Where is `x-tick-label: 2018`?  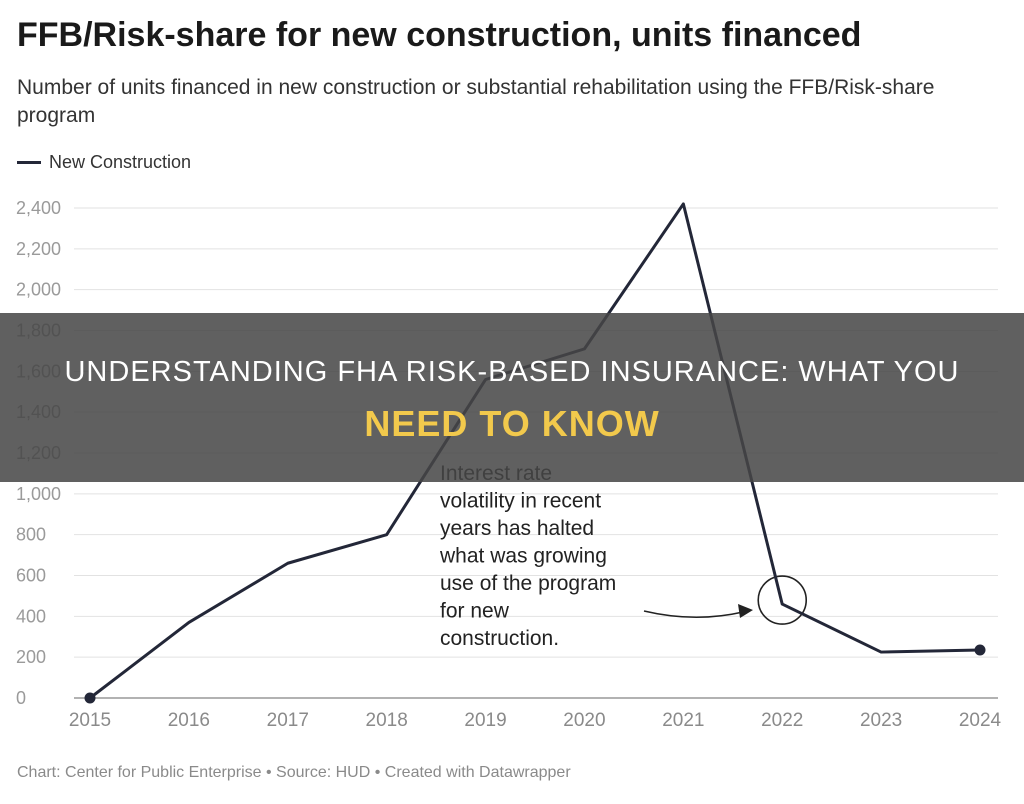
x-tick-label: 2018 is located at coordinates (387, 720).